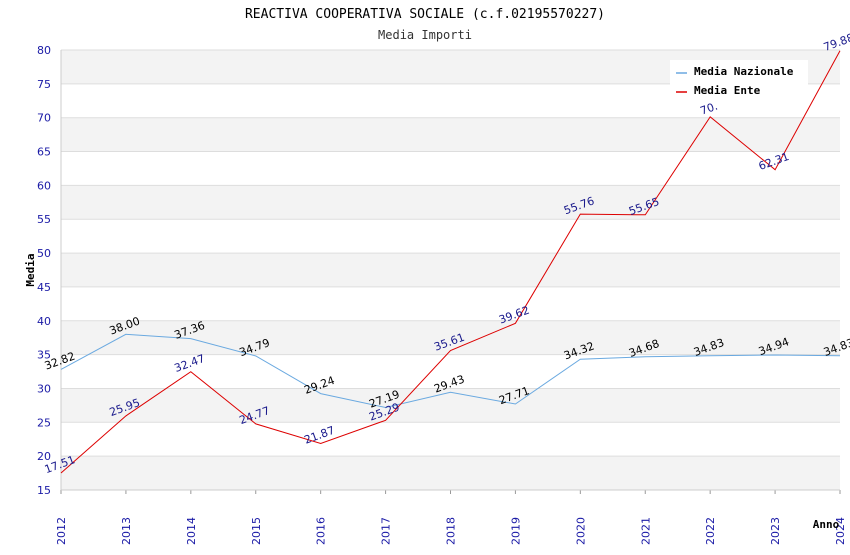 The image size is (850, 555). What do you see at coordinates (321, 531) in the screenshot?
I see `x-tick-label: 2016` at bounding box center [321, 531].